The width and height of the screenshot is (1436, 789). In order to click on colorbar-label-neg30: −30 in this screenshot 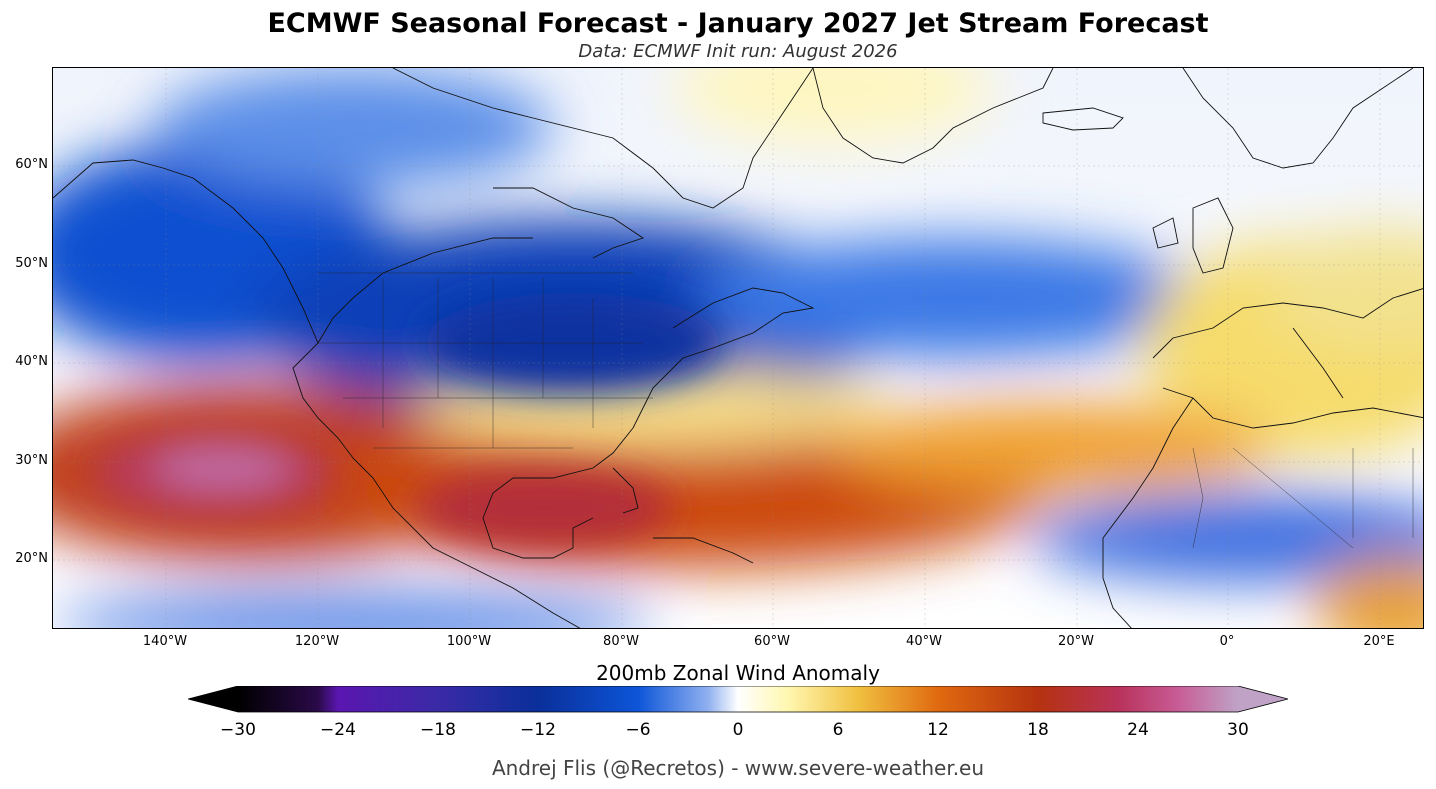, I will do `click(238, 730)`.